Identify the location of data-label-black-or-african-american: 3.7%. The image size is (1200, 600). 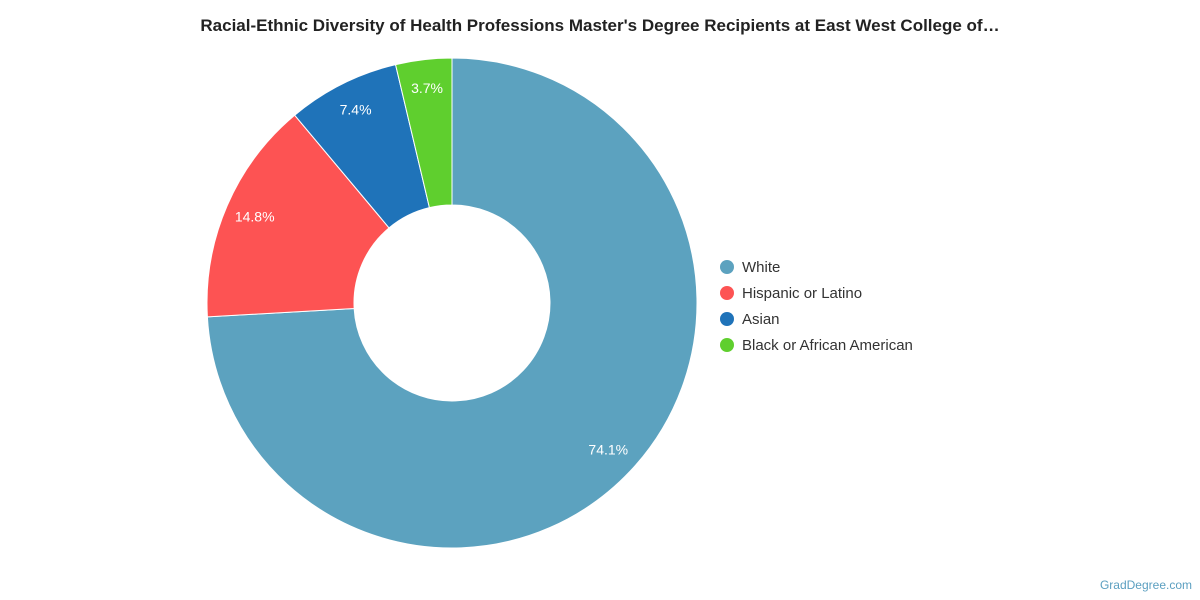
(427, 88).